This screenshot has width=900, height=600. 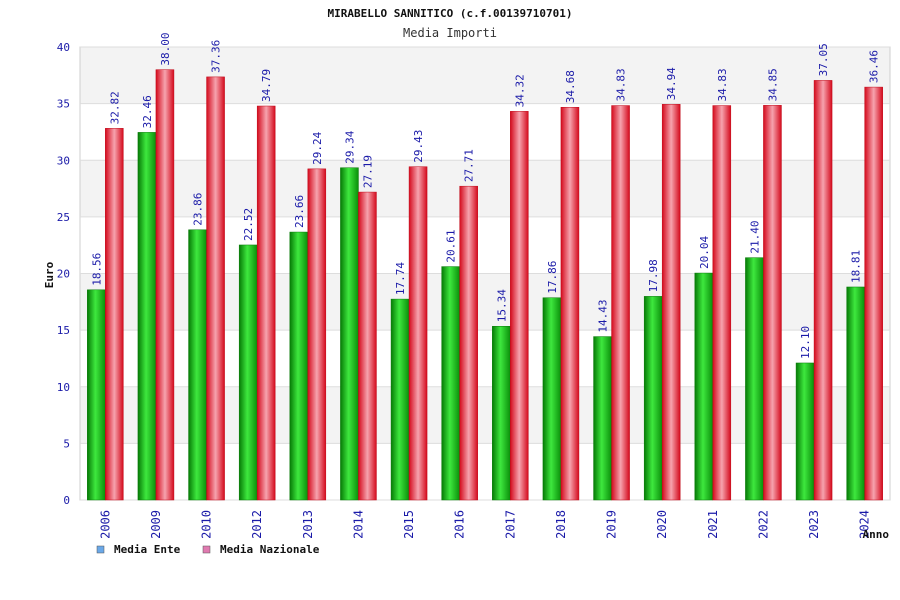 What do you see at coordinates (450, 33) in the screenshot?
I see `chart-subtitle: Media Importi` at bounding box center [450, 33].